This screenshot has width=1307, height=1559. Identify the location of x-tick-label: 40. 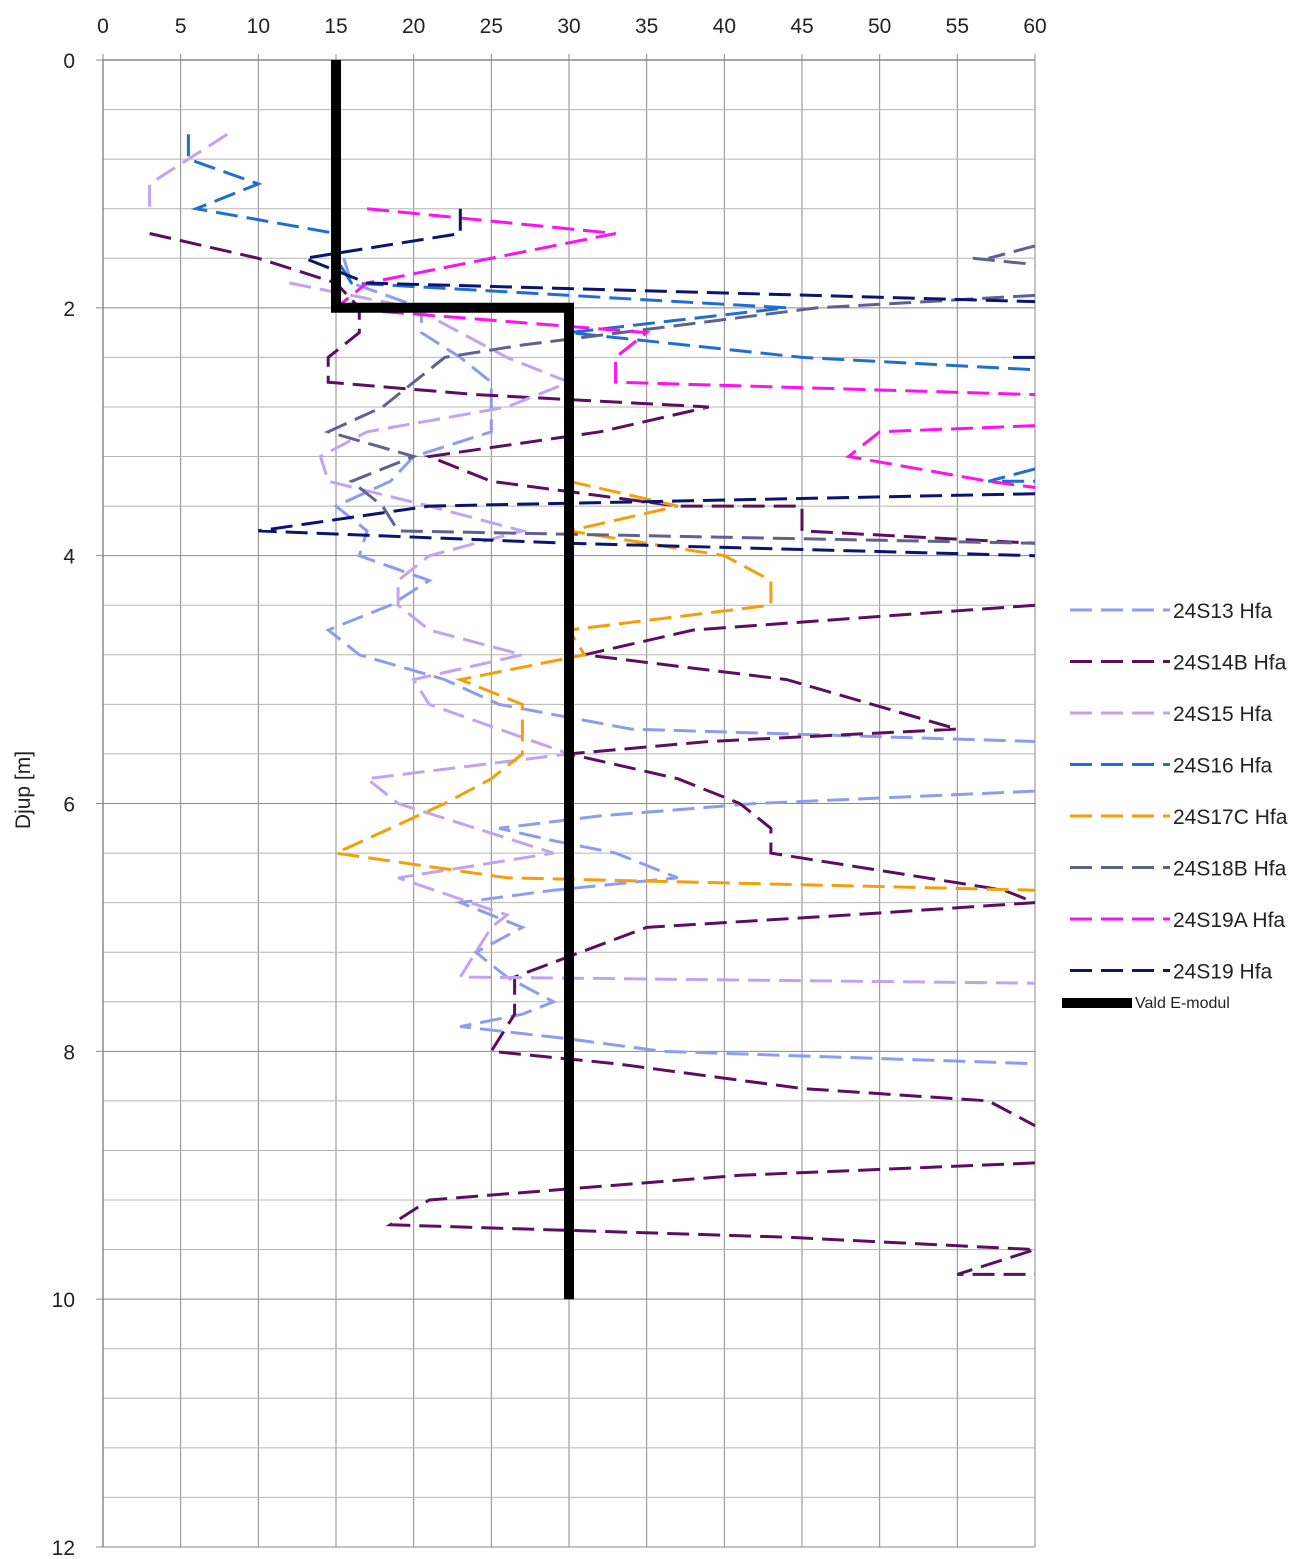
(724, 26).